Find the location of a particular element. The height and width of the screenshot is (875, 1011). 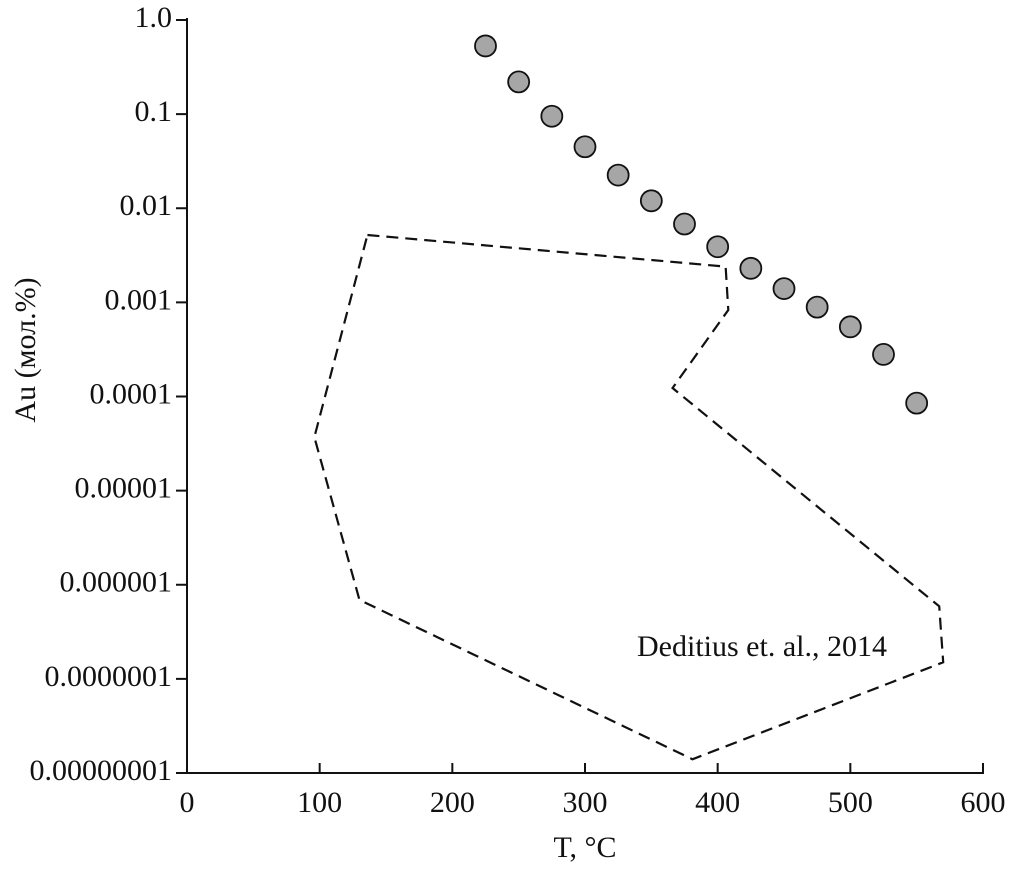

y-tick-label: 0.0000001 is located at coordinates (109, 676).